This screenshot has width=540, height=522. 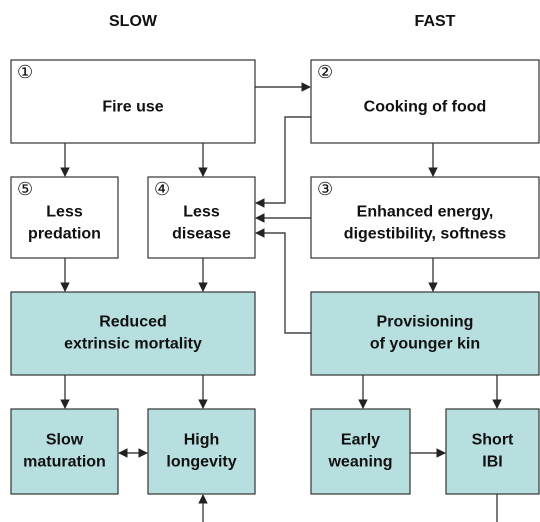 I want to click on box-label: disease, so click(x=201, y=234).